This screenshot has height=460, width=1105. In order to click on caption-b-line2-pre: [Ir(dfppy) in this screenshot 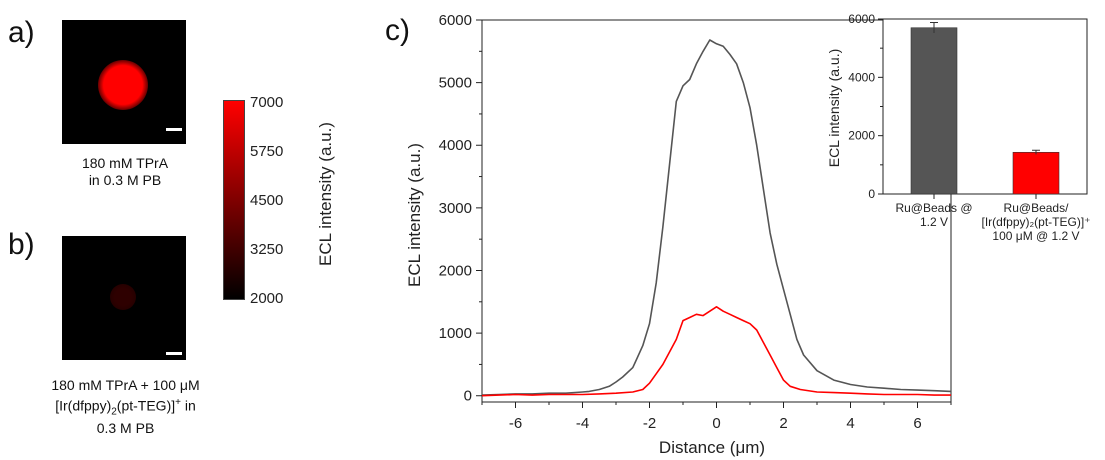, I will do `click(83, 405)`.